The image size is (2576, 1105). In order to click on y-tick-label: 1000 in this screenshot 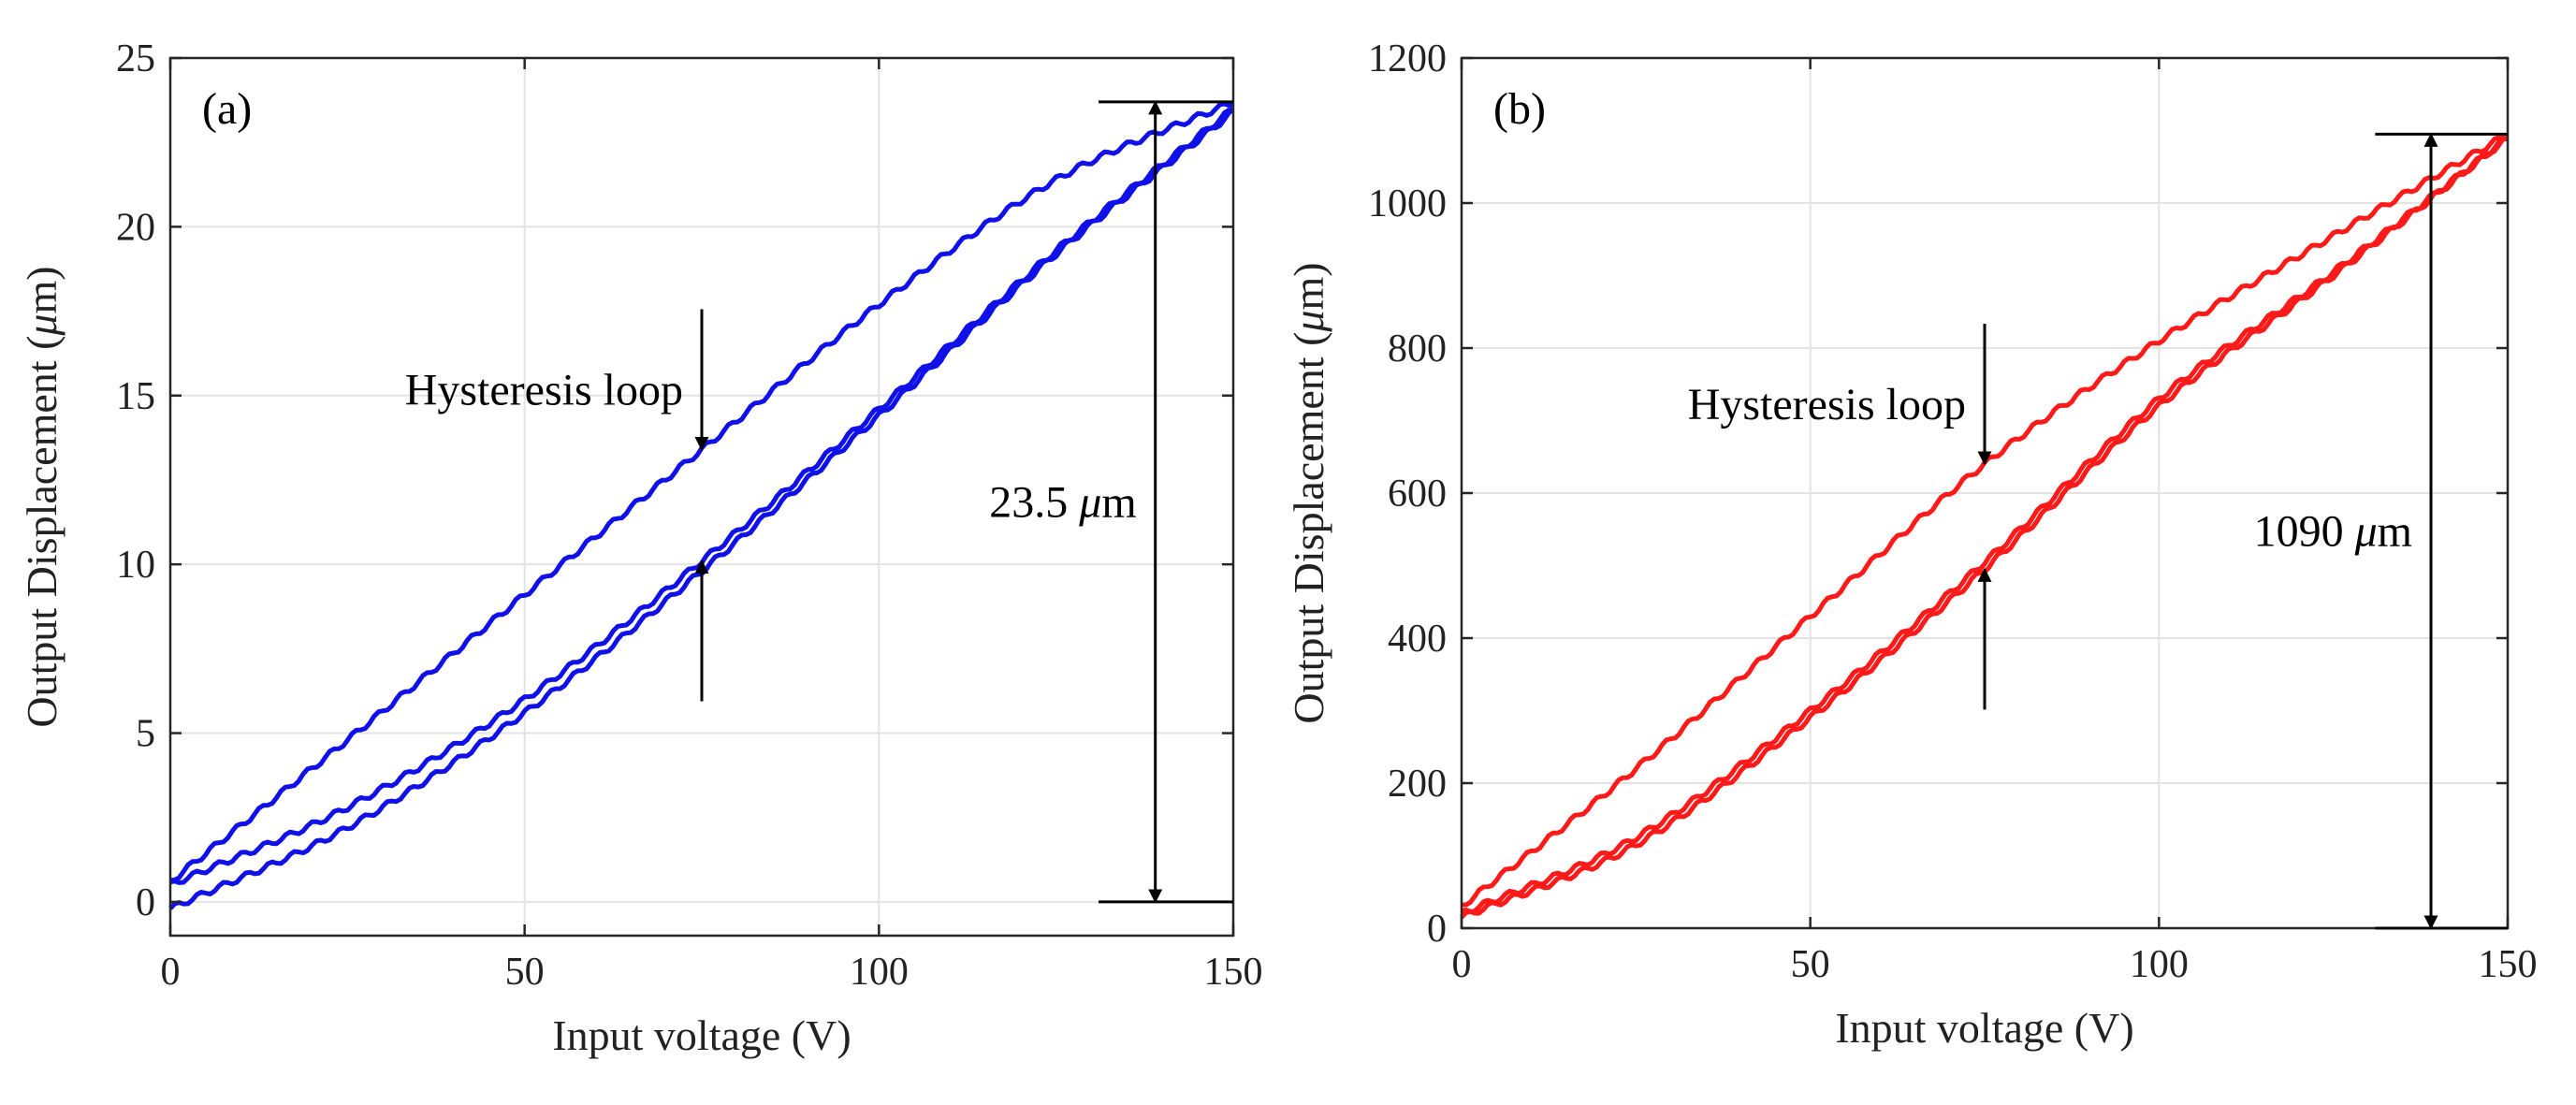, I will do `click(1407, 203)`.